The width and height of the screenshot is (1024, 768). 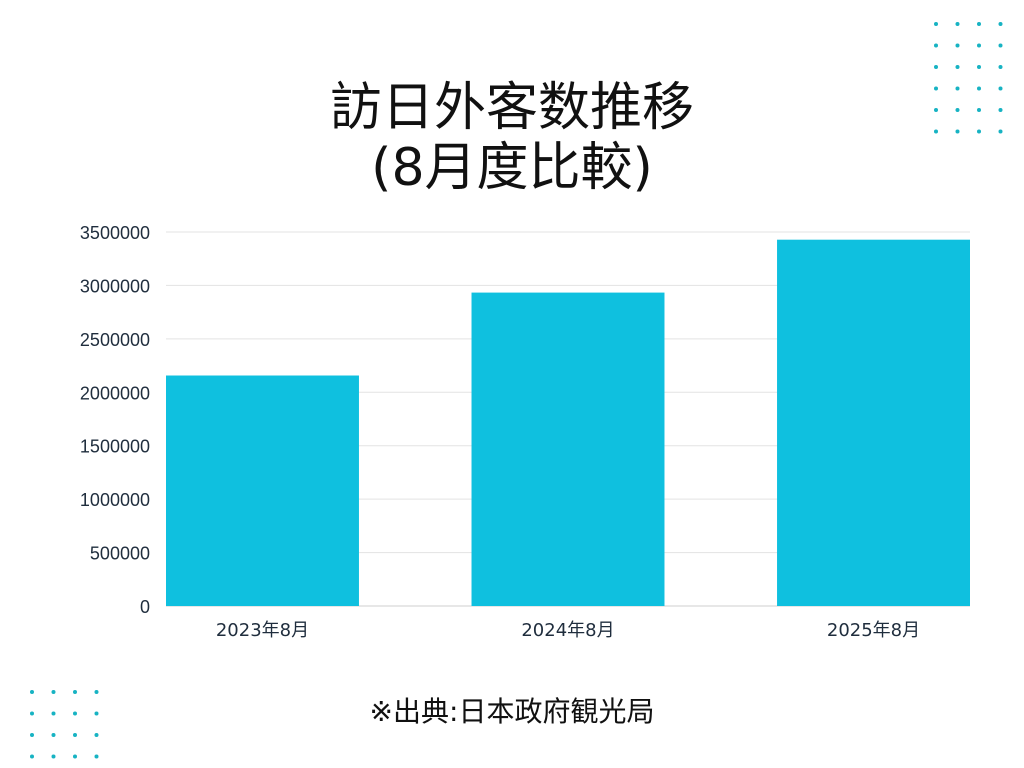 What do you see at coordinates (115, 233) in the screenshot?
I see `y-tick-label: 3500000` at bounding box center [115, 233].